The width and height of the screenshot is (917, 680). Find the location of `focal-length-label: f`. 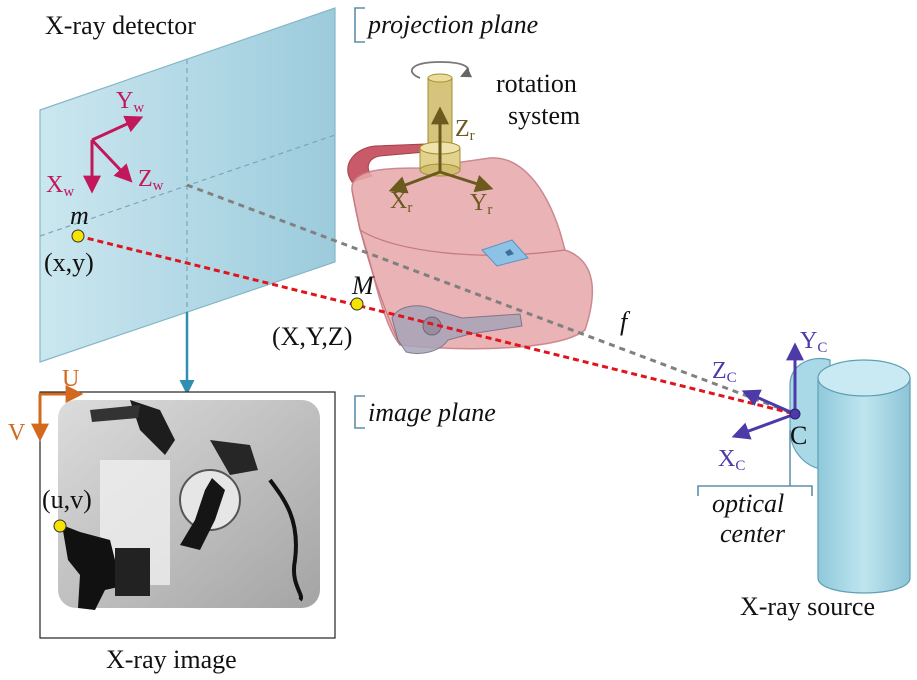

focal-length-label: f is located at coordinates (625, 321).